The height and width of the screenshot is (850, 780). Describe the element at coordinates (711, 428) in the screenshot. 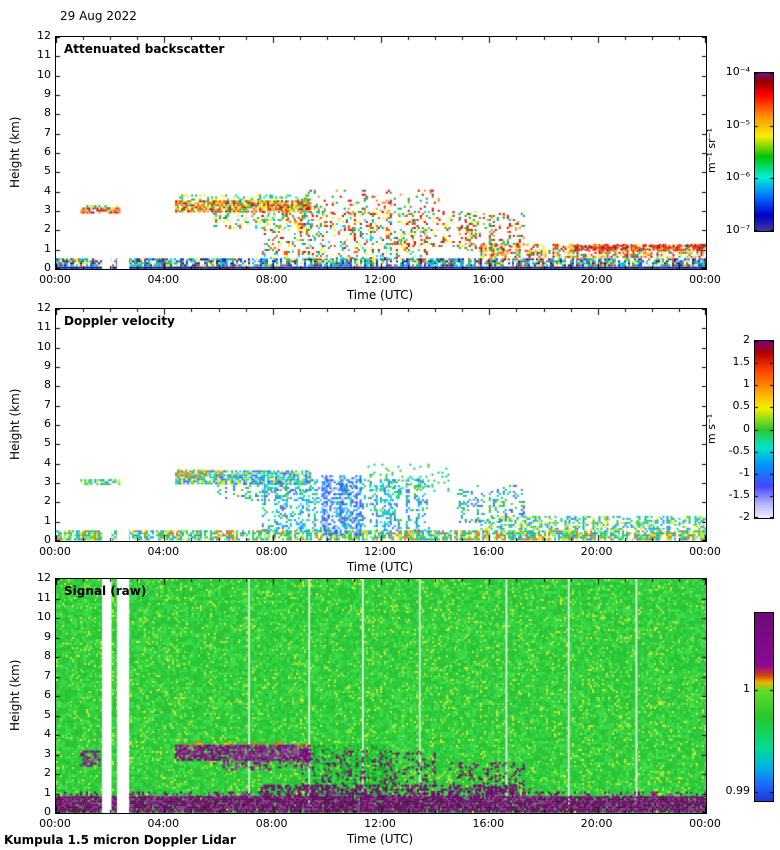

I see `colorbar-unit-label: m s⁻¹` at that location.